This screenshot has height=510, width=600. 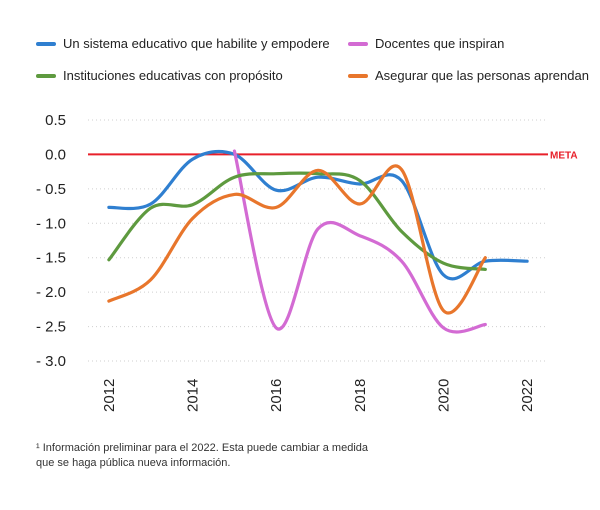 I want to click on y-tick-label: - 2.5, so click(x=51, y=327).